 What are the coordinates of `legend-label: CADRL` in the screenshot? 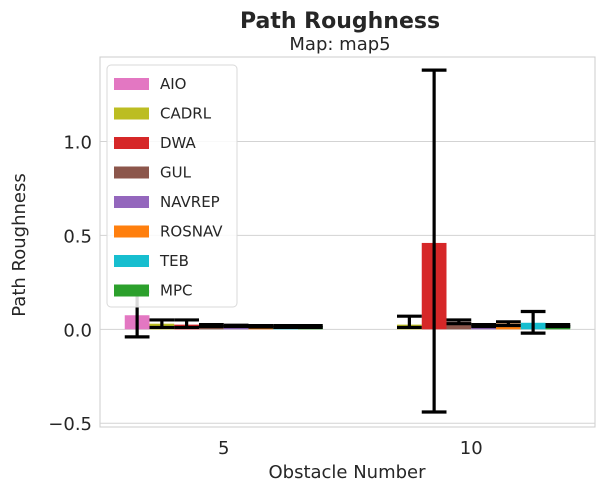 It's located at (186, 114).